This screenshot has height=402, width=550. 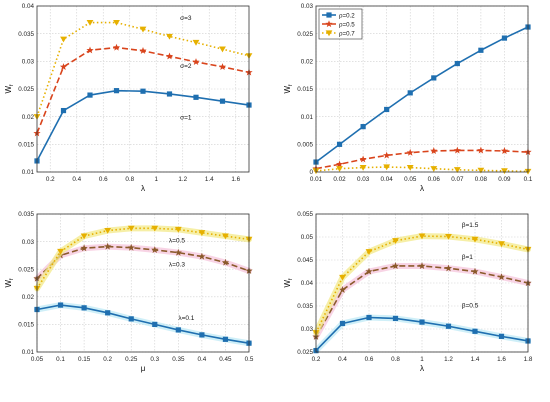 What do you see at coordinates (468, 257) in the screenshot?
I see `series-annotation: β=1` at bounding box center [468, 257].